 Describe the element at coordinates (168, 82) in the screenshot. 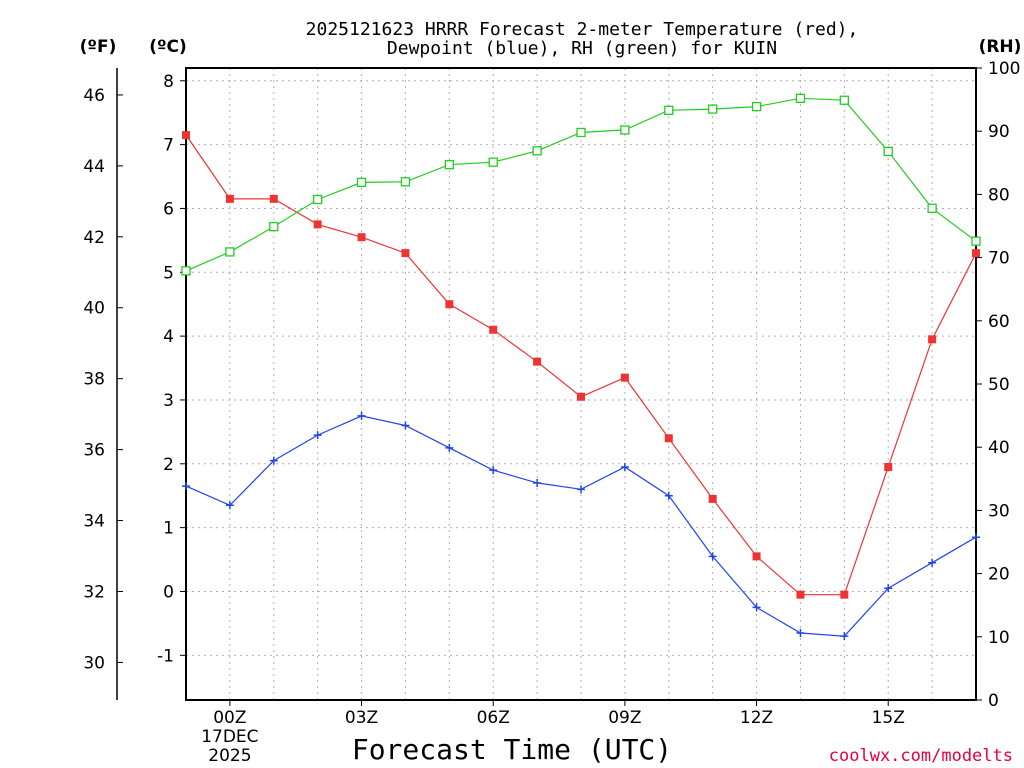

I see `celsius-tick-label: 8` at that location.